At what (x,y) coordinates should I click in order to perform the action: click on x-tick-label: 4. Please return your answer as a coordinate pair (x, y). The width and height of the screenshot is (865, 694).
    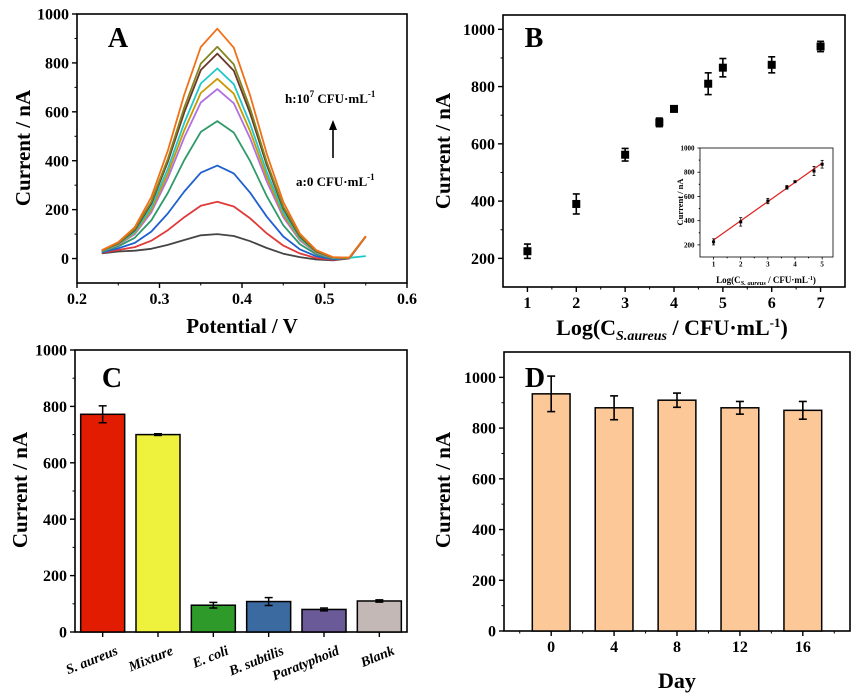
    Looking at the image, I should click on (795, 265).